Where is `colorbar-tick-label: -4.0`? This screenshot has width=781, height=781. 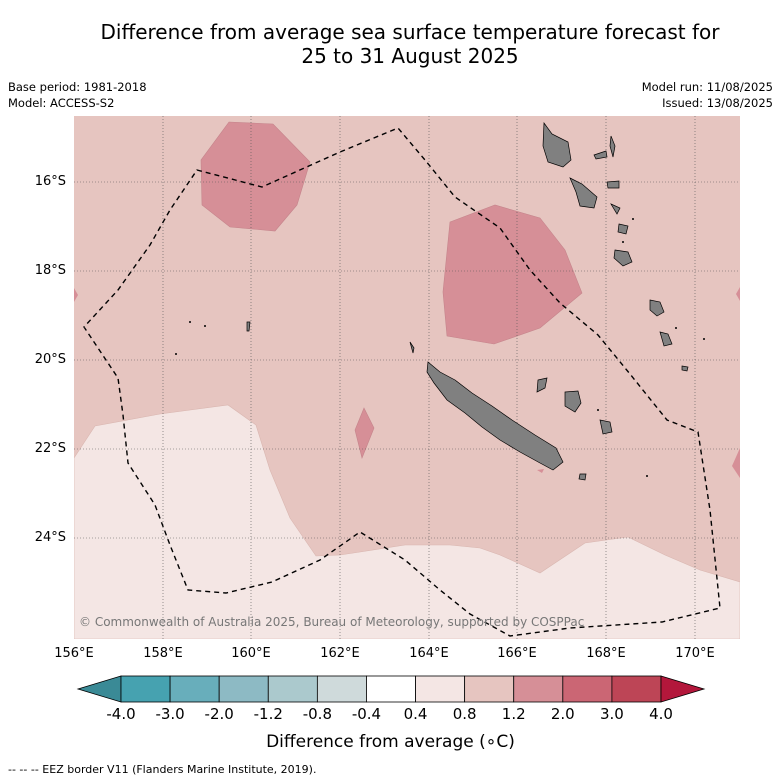 colorbar-tick-label: -4.0 is located at coordinates (121, 714).